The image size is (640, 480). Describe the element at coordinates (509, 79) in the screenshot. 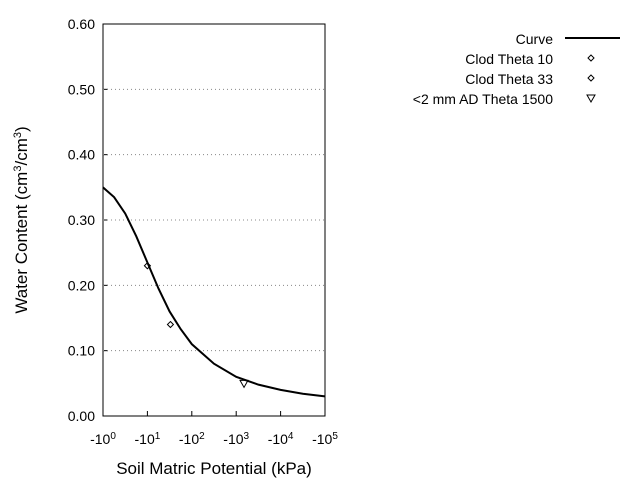

I see `legend-label: Clod Theta 33` at that location.